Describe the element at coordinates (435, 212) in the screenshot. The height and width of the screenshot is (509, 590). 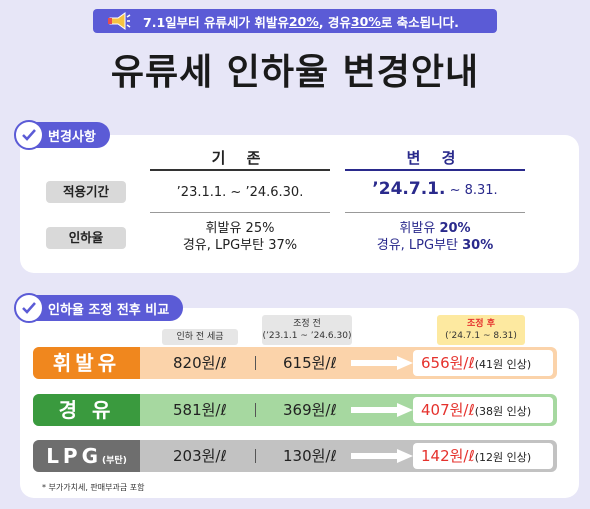
I see `row-divider-new` at that location.